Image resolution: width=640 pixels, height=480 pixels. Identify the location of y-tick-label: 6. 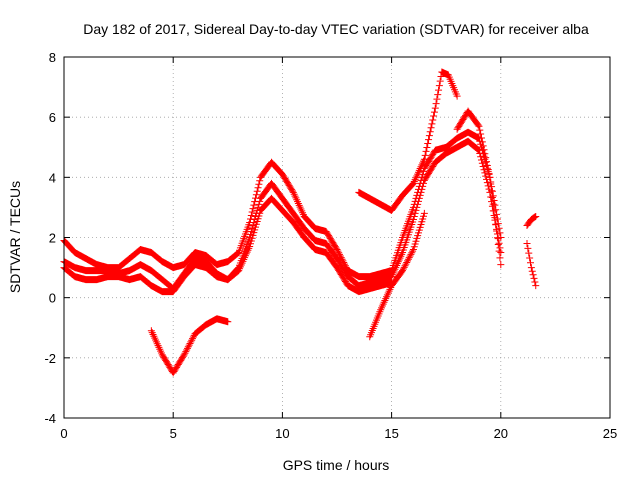
(52, 117).